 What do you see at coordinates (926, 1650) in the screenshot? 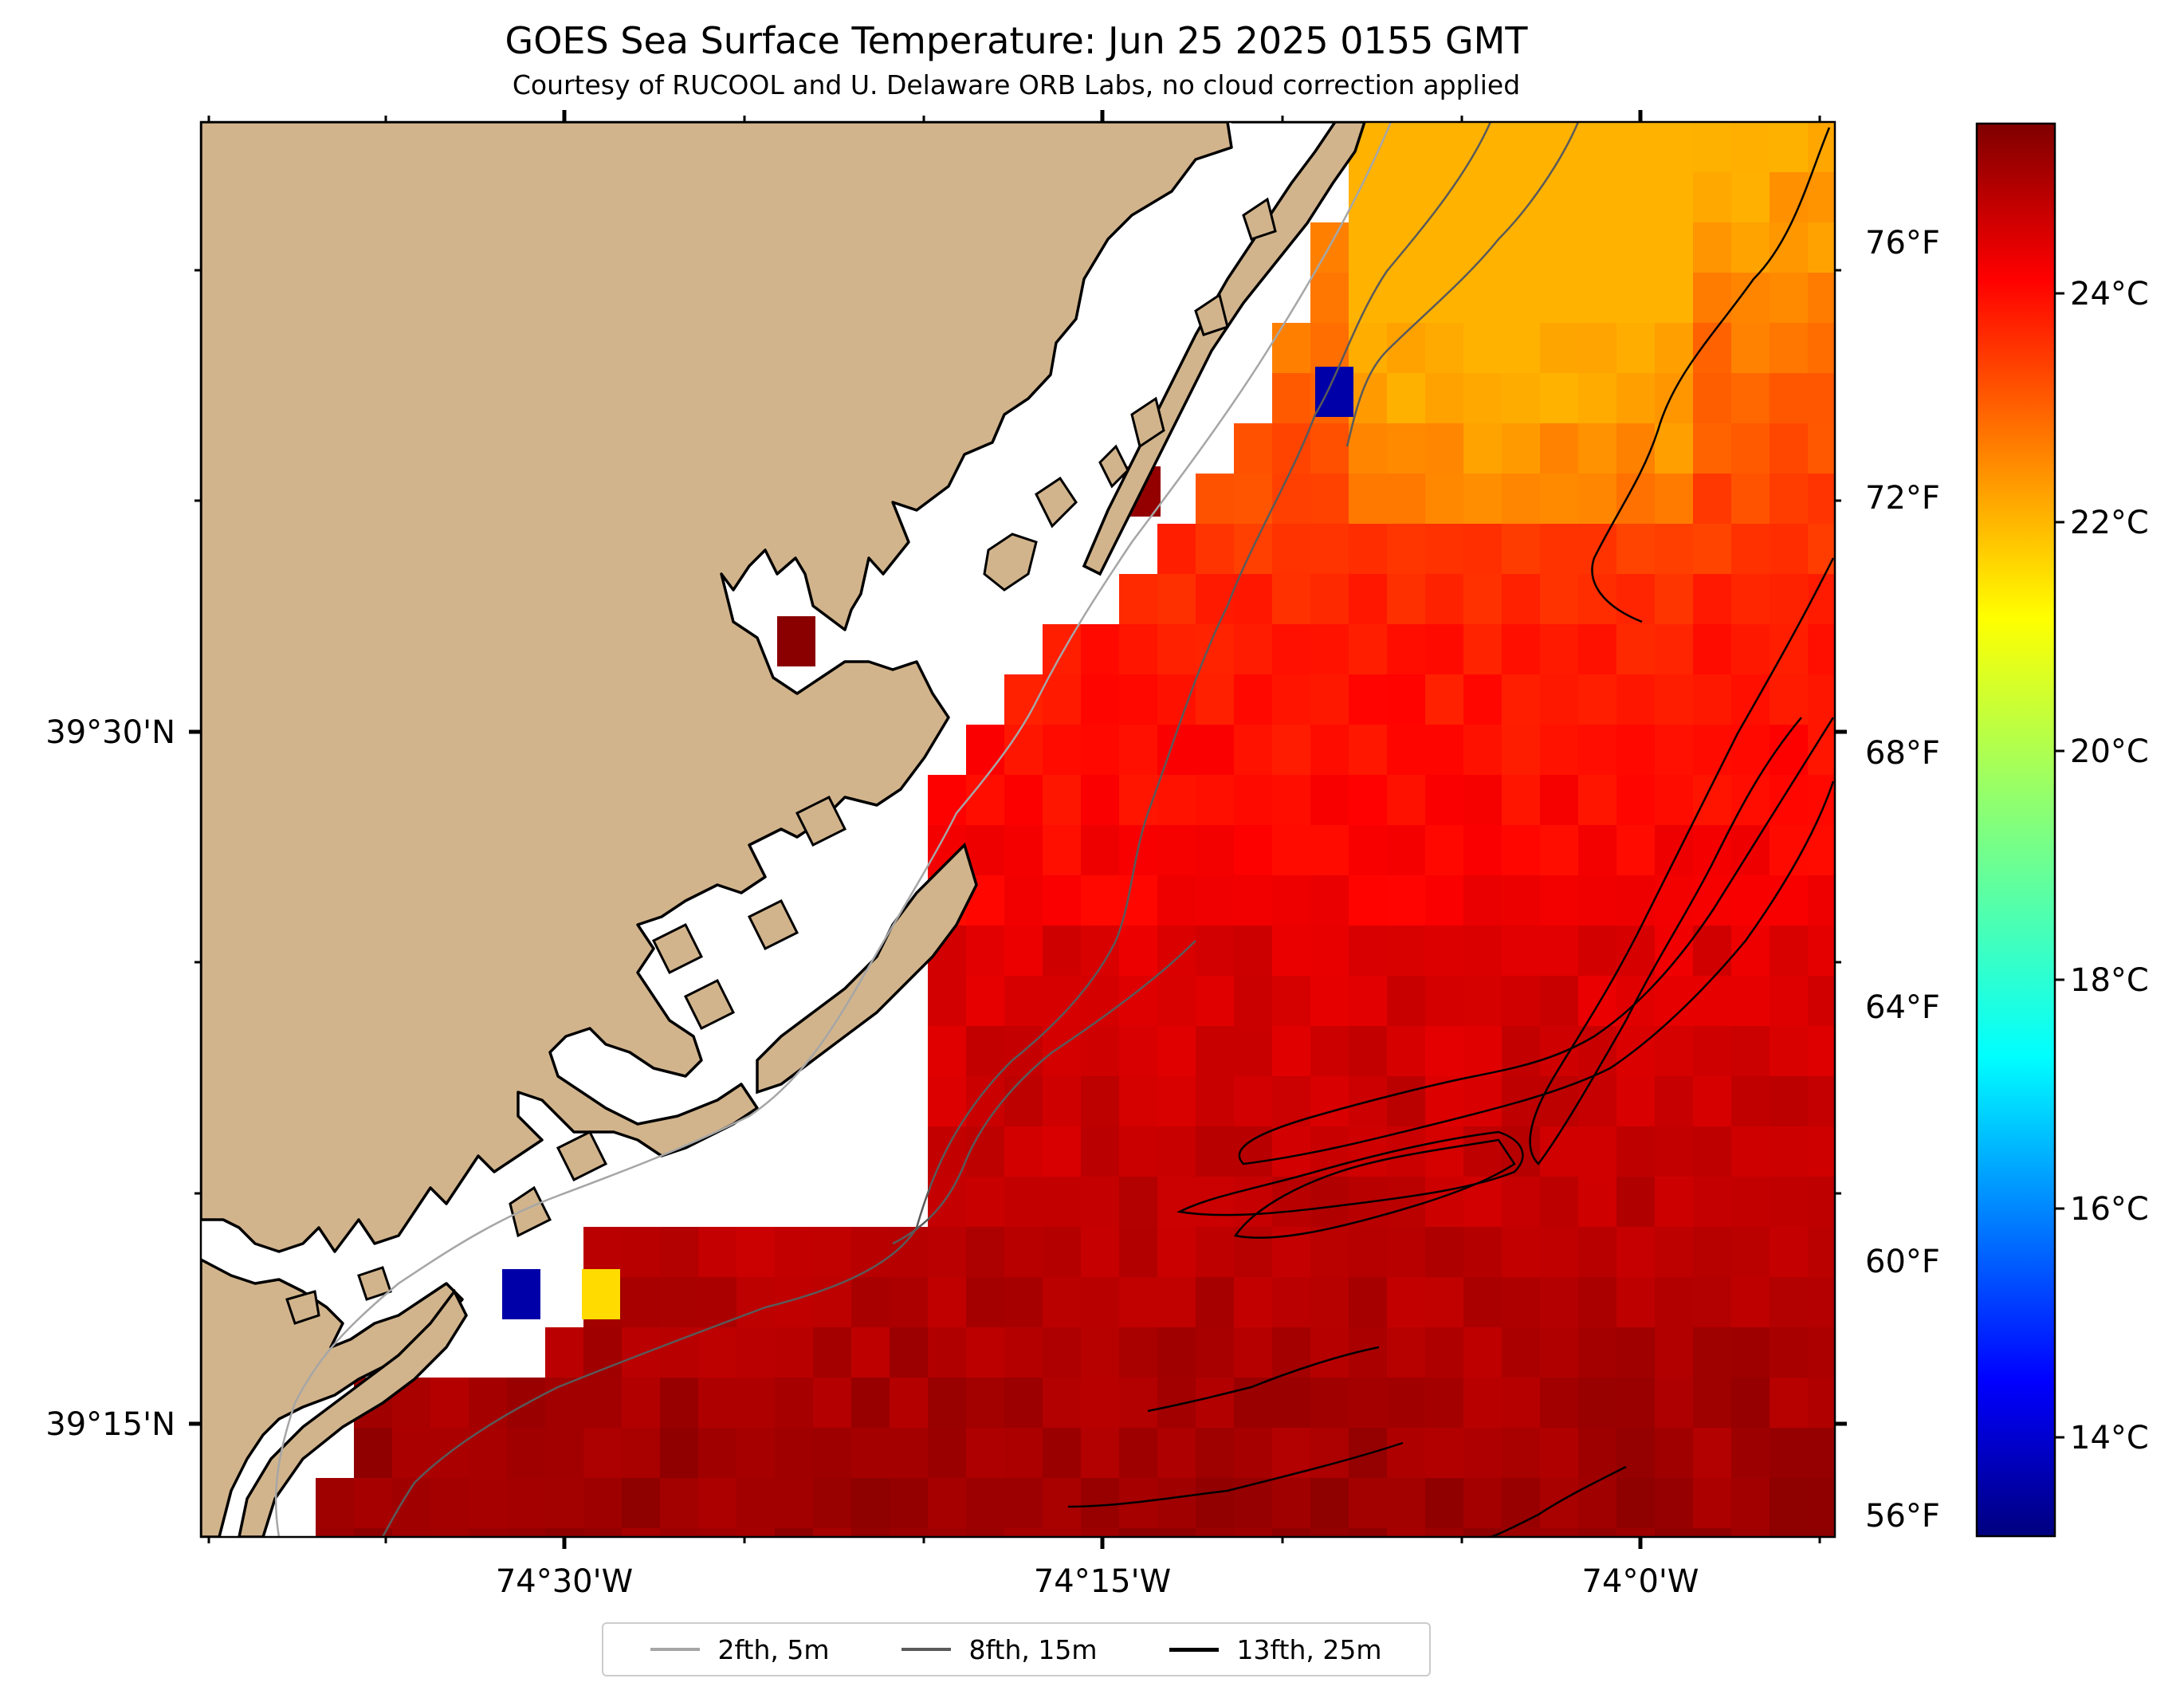
I see `legend-line-8fth` at bounding box center [926, 1650].